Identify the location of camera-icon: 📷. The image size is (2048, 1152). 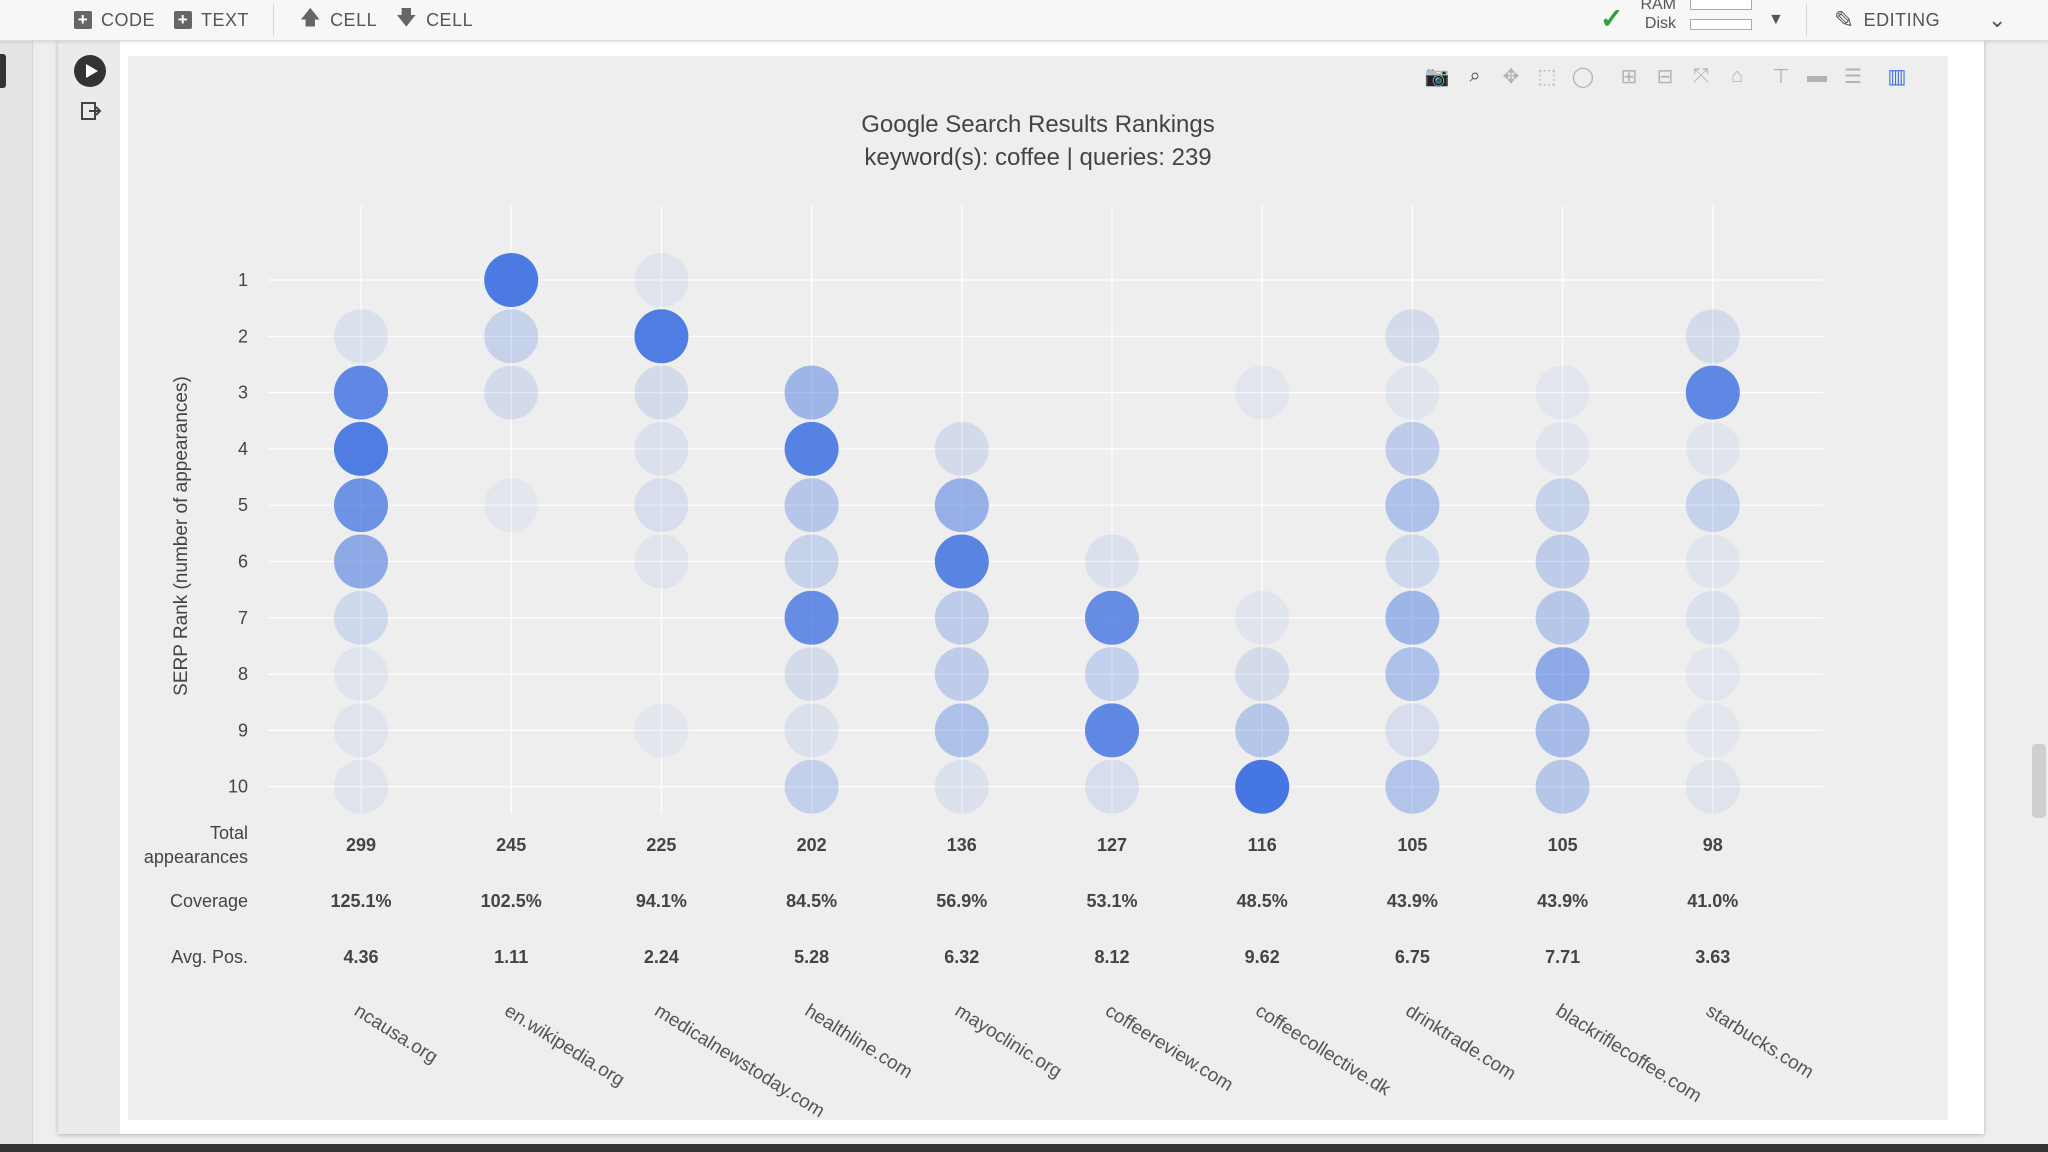
(1437, 76).